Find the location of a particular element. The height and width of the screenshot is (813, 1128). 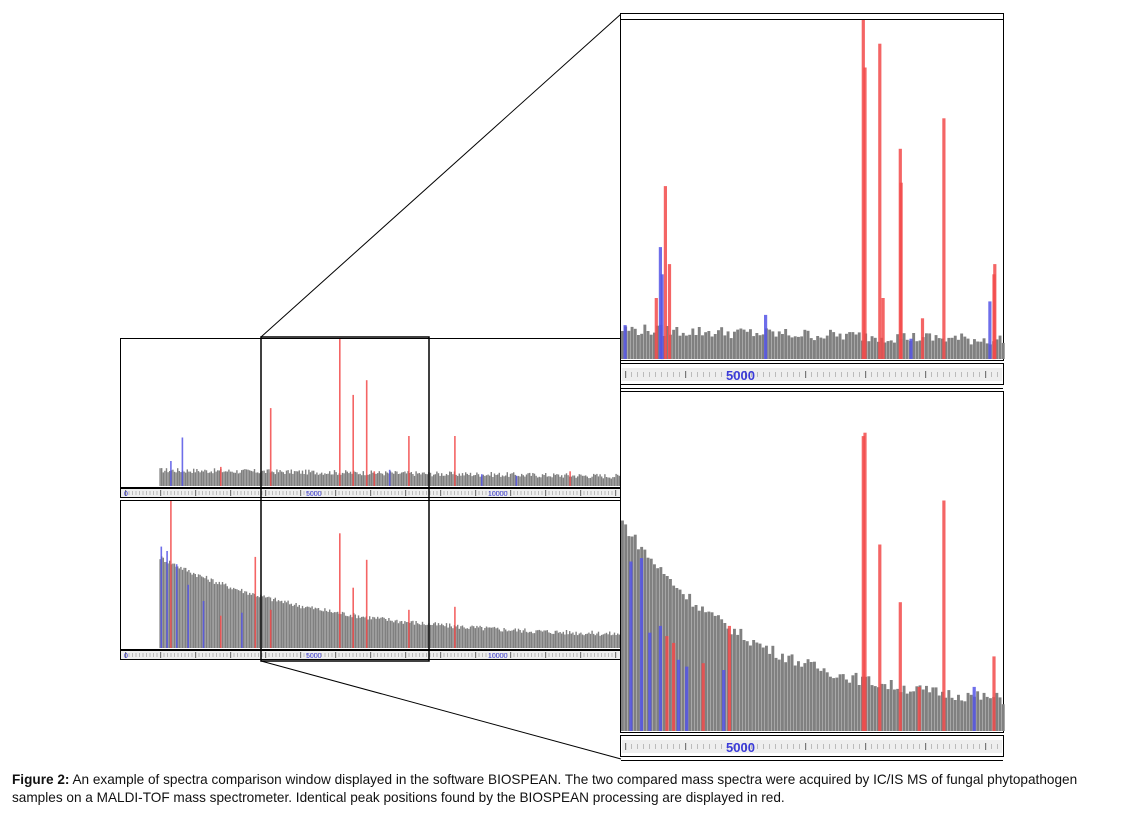

zoom-selection-rectangle is located at coordinates (345, 499).